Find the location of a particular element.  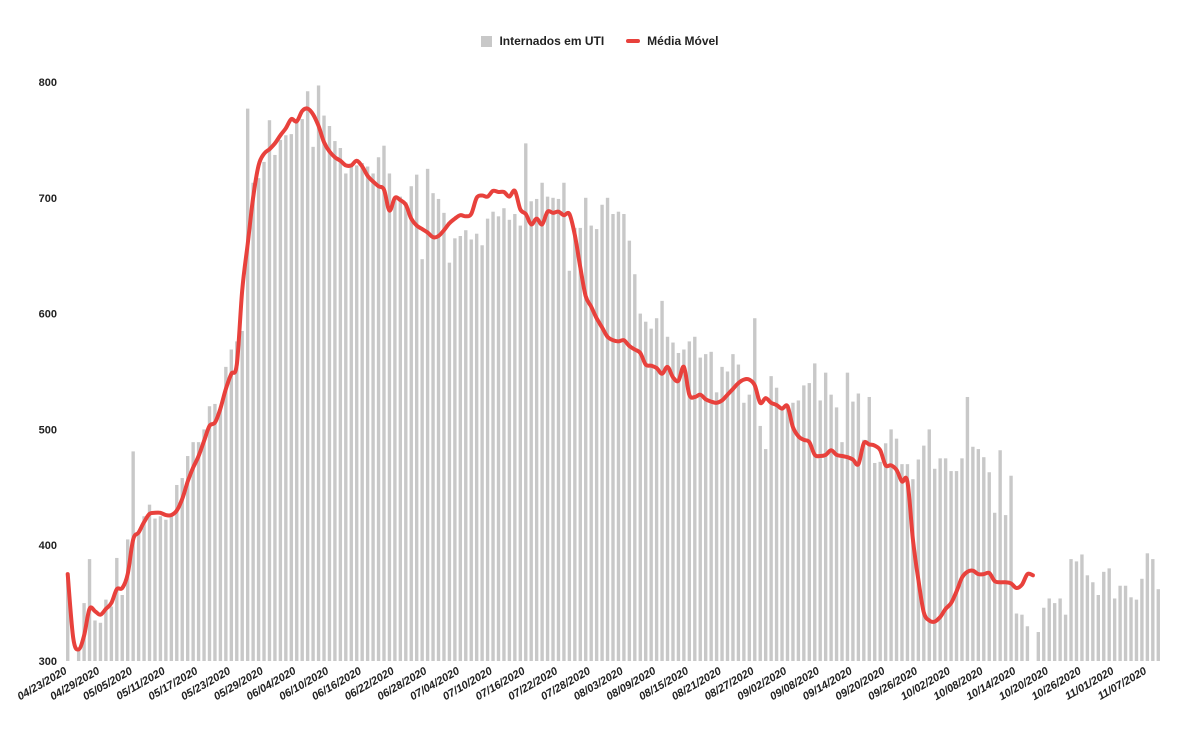

legend: Internados em UTI Média Móvel is located at coordinates (600, 41).